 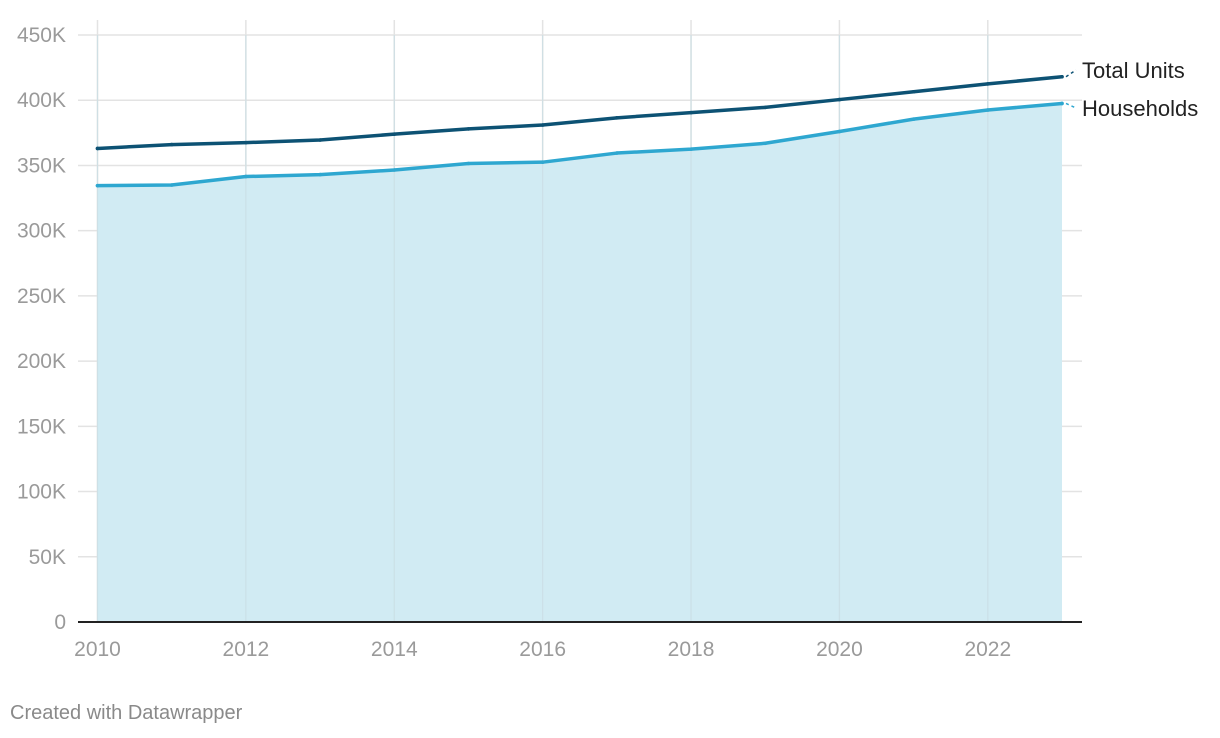 I want to click on y-tick-label: 100K, so click(x=41, y=492).